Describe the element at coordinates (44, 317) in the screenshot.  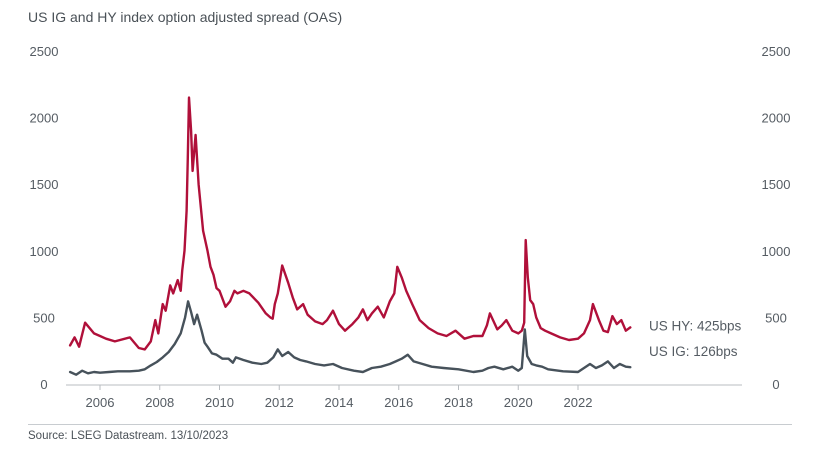
I see `y-tick-left-label: 500` at that location.